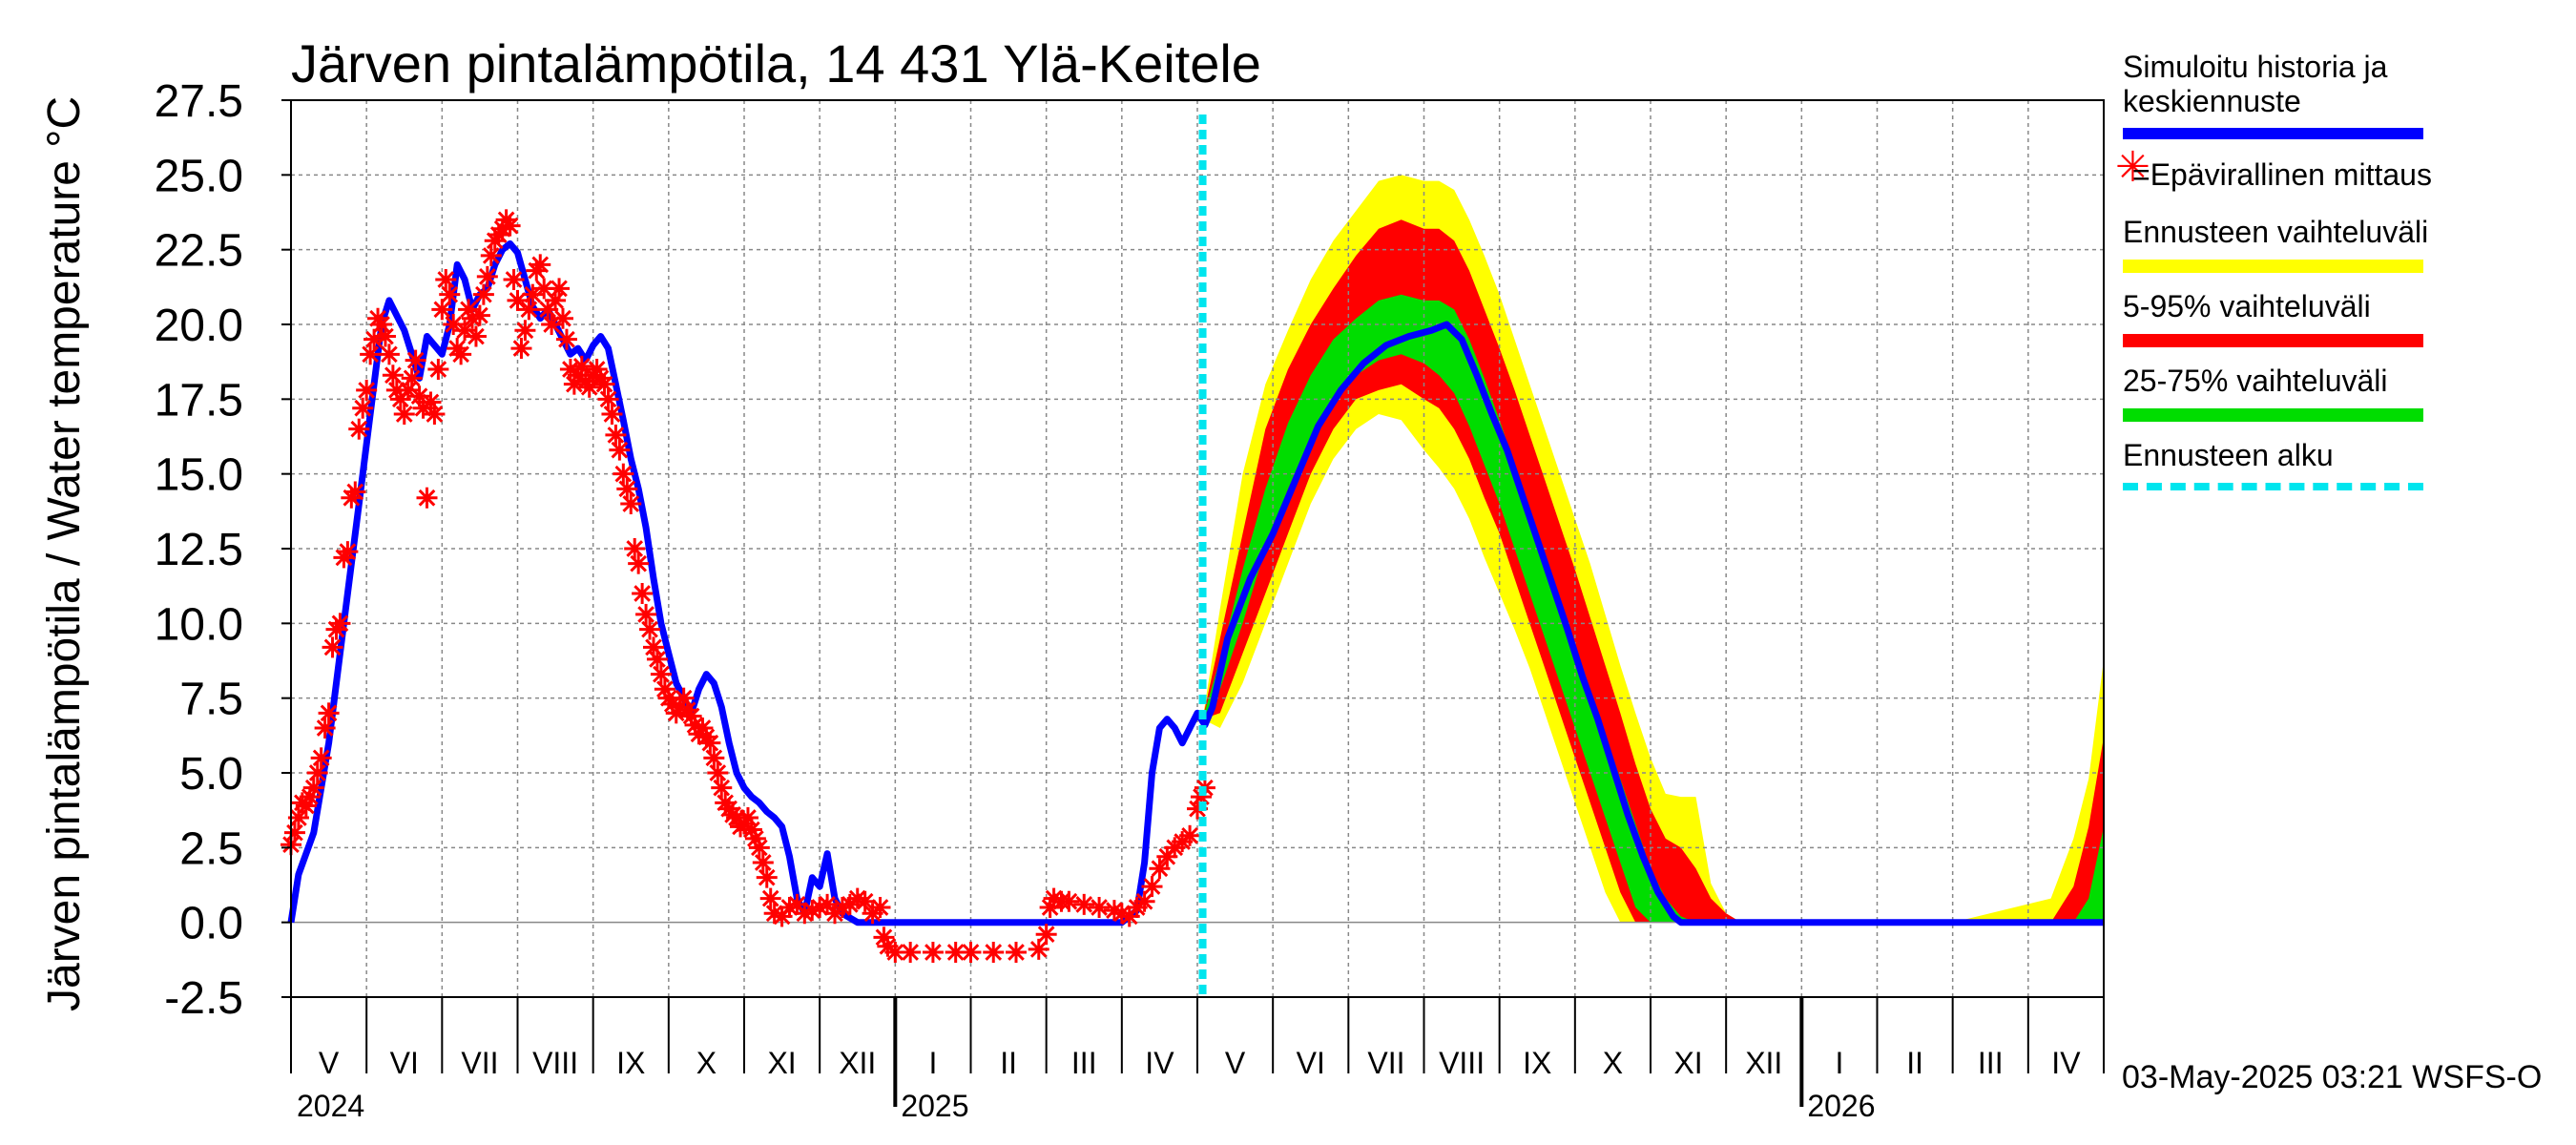  I want to click on legend-start-label: Ennusteen alku, so click(2228, 455).